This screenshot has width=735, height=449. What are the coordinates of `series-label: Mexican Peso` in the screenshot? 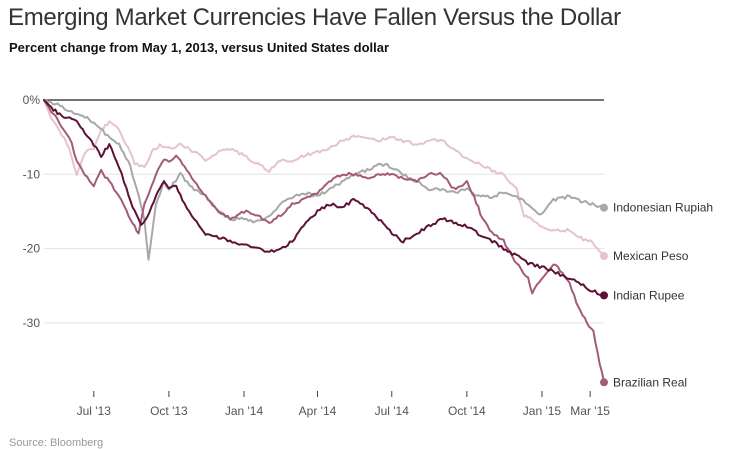 It's located at (651, 256).